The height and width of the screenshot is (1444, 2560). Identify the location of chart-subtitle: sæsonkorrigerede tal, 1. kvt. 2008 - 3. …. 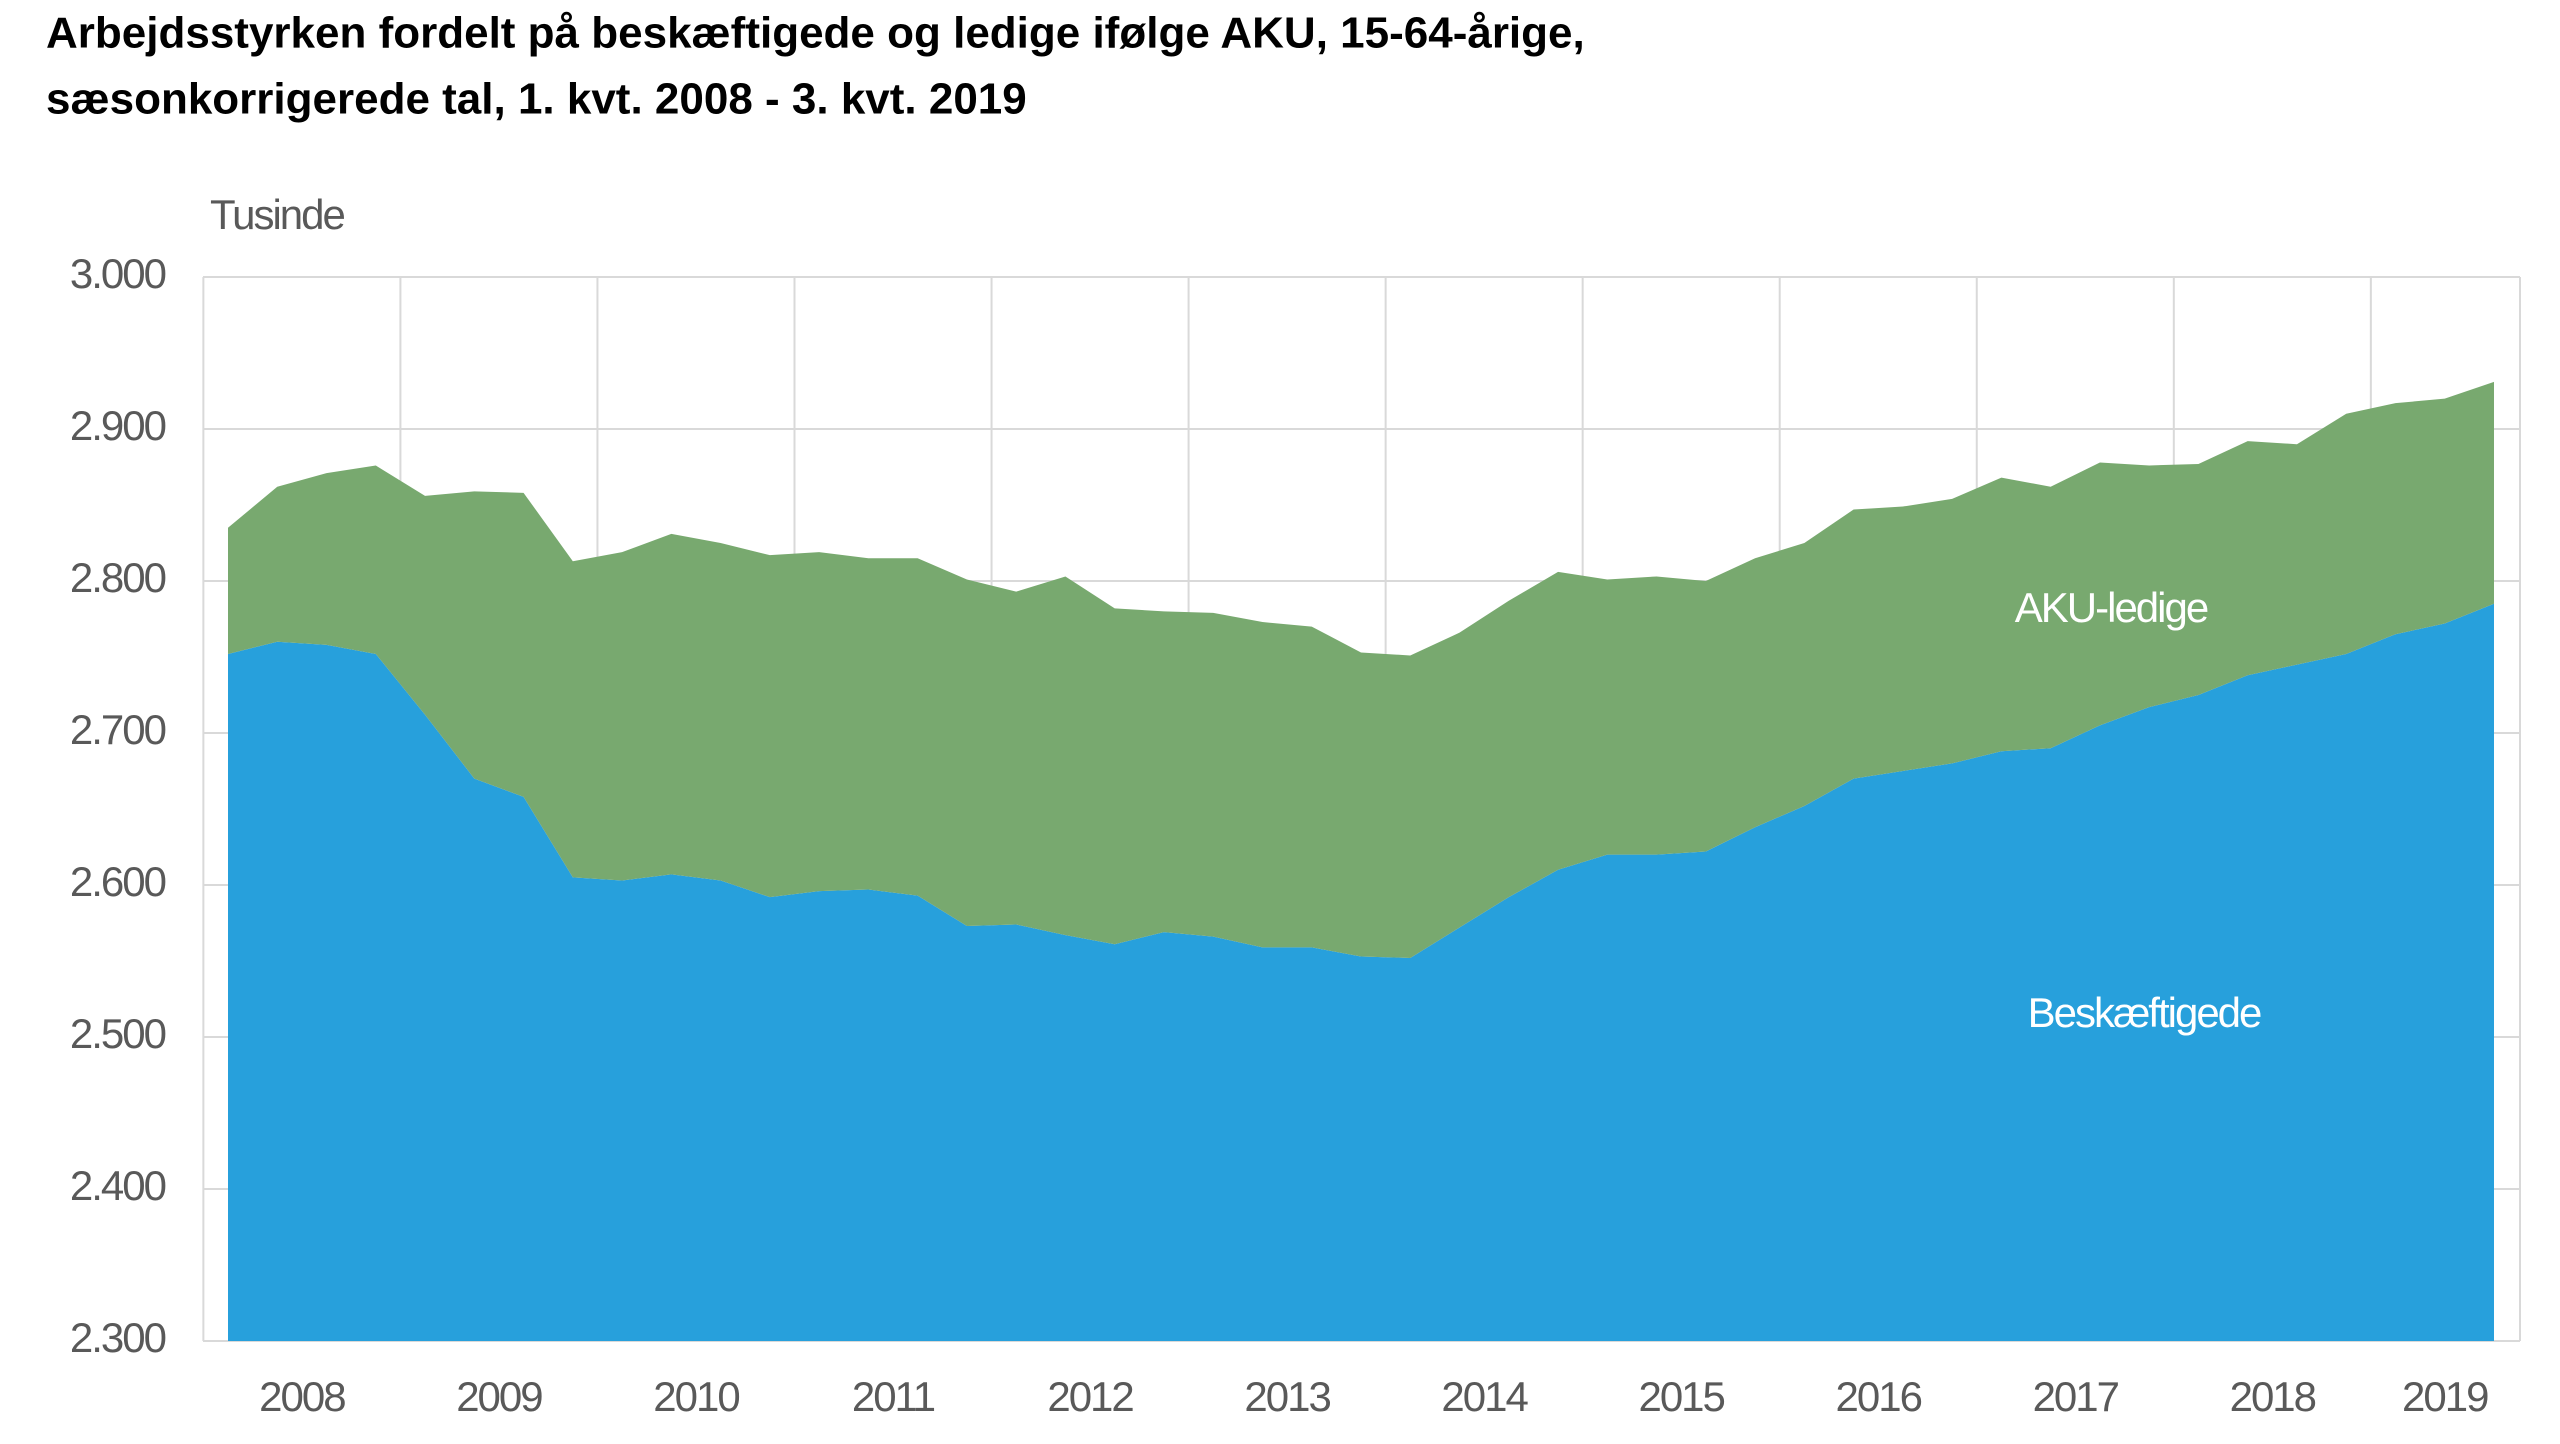
(536, 99).